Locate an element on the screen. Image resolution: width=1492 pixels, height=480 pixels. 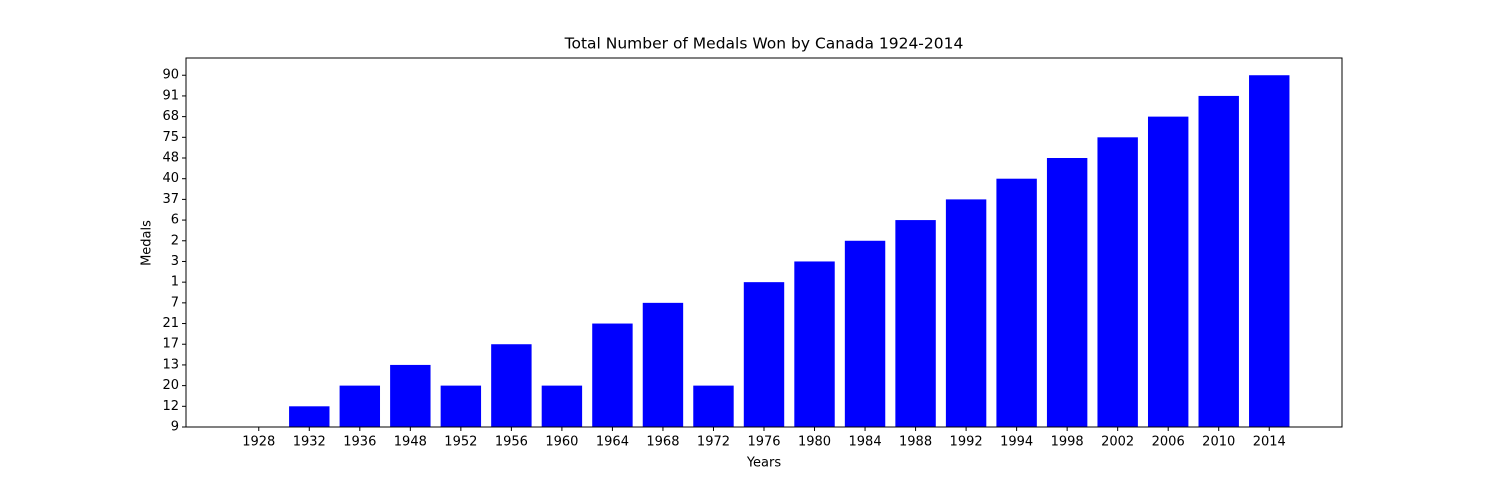
x-tick-label: 1948 is located at coordinates (410, 442).